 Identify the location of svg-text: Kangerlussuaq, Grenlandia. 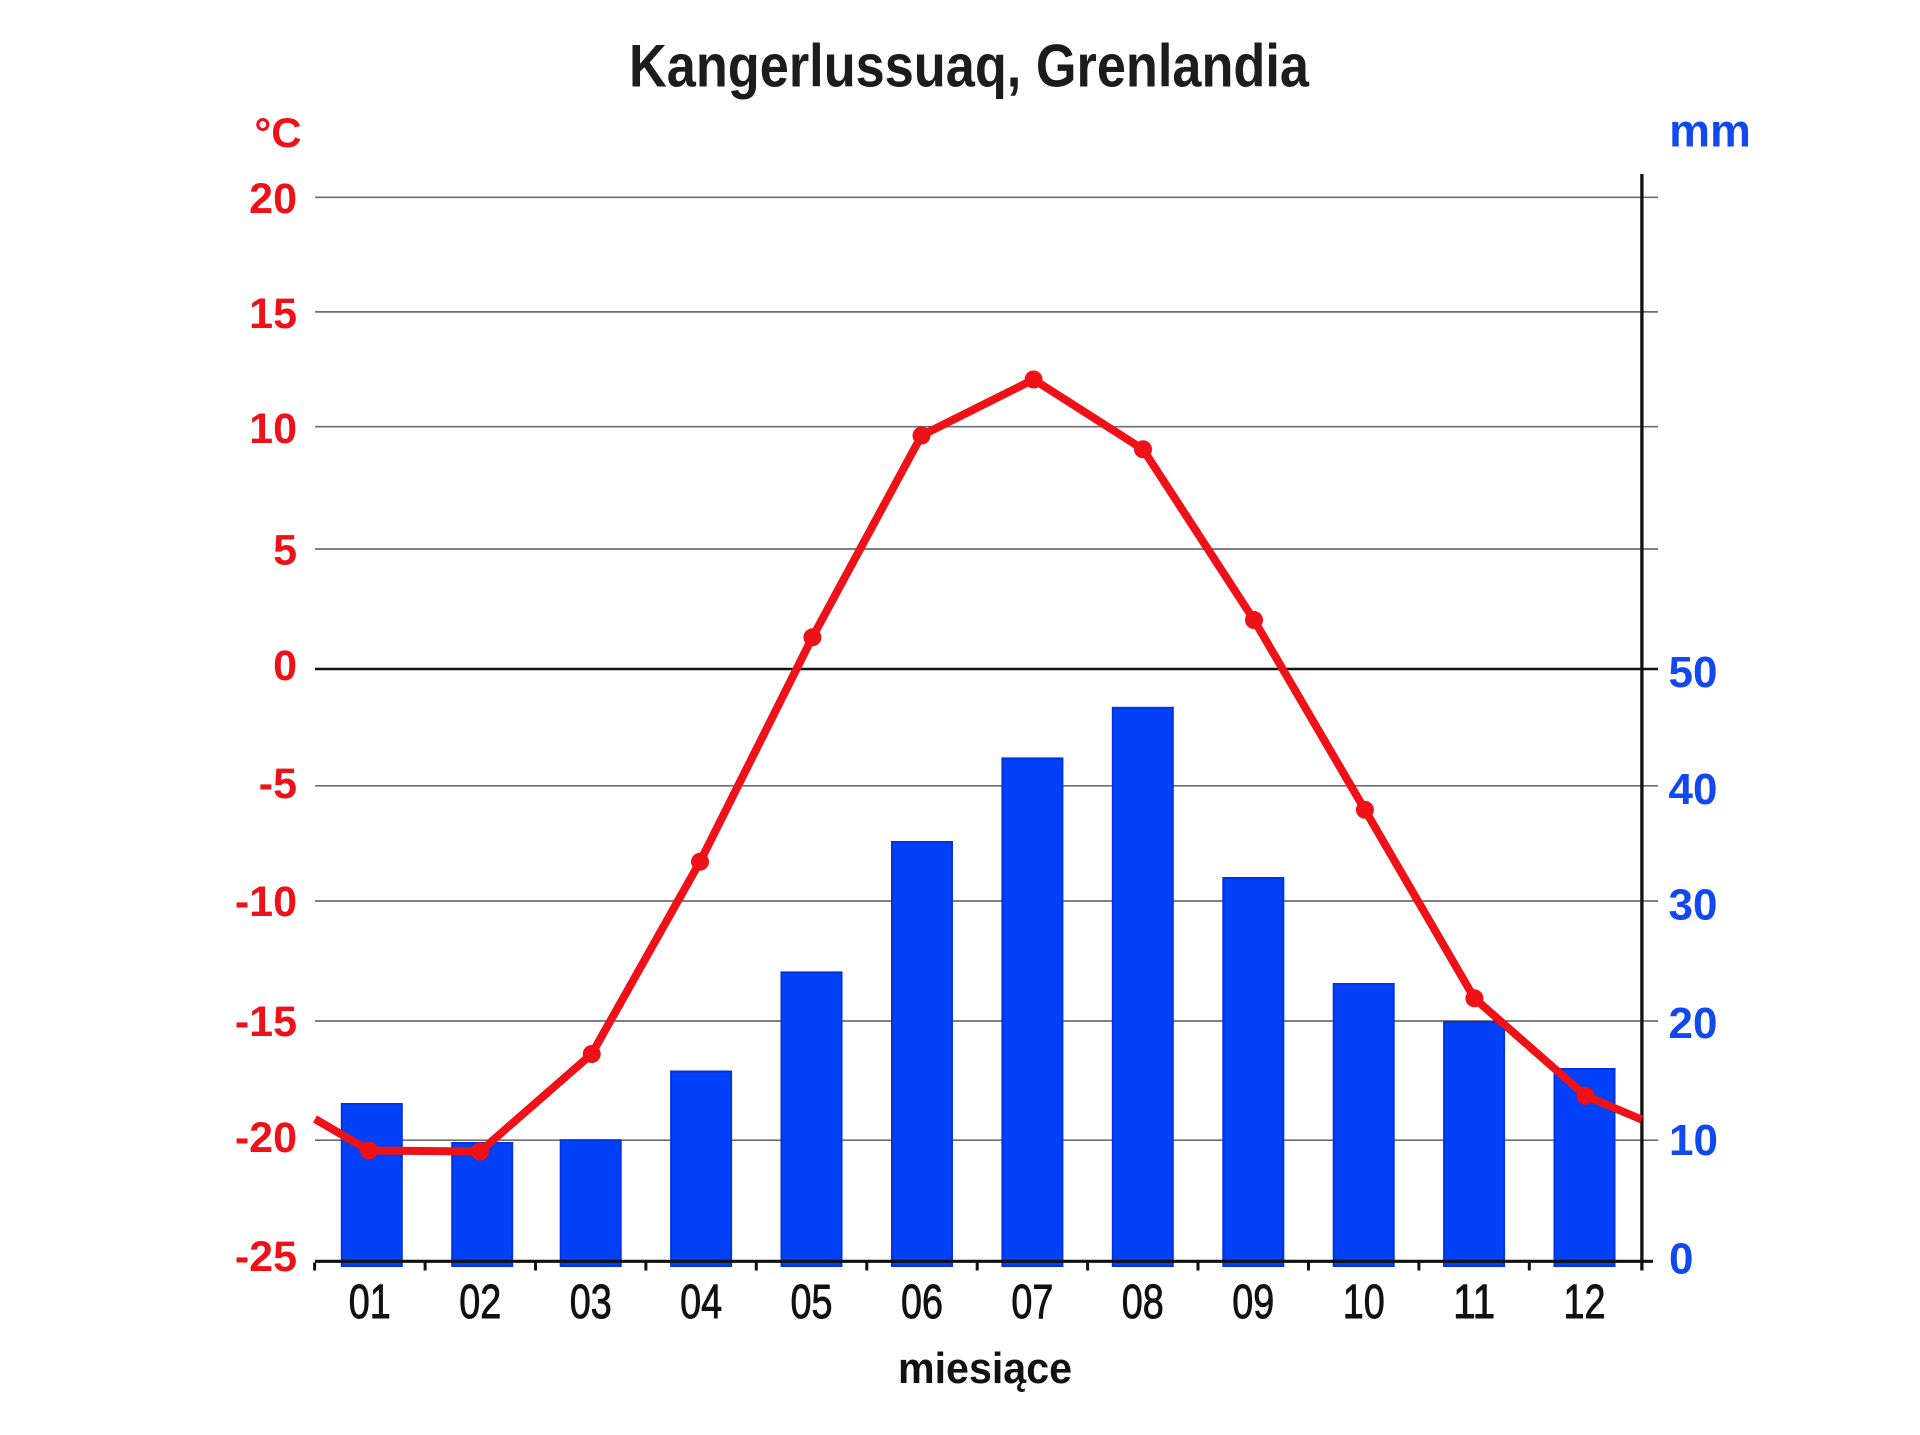
(969, 65).